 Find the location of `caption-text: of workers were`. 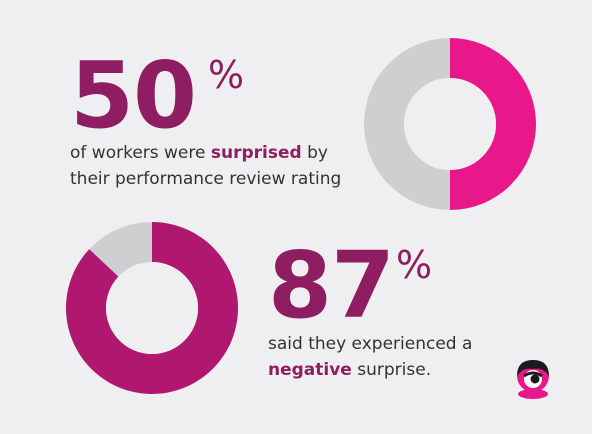

caption-text: of workers were is located at coordinates (140, 153).